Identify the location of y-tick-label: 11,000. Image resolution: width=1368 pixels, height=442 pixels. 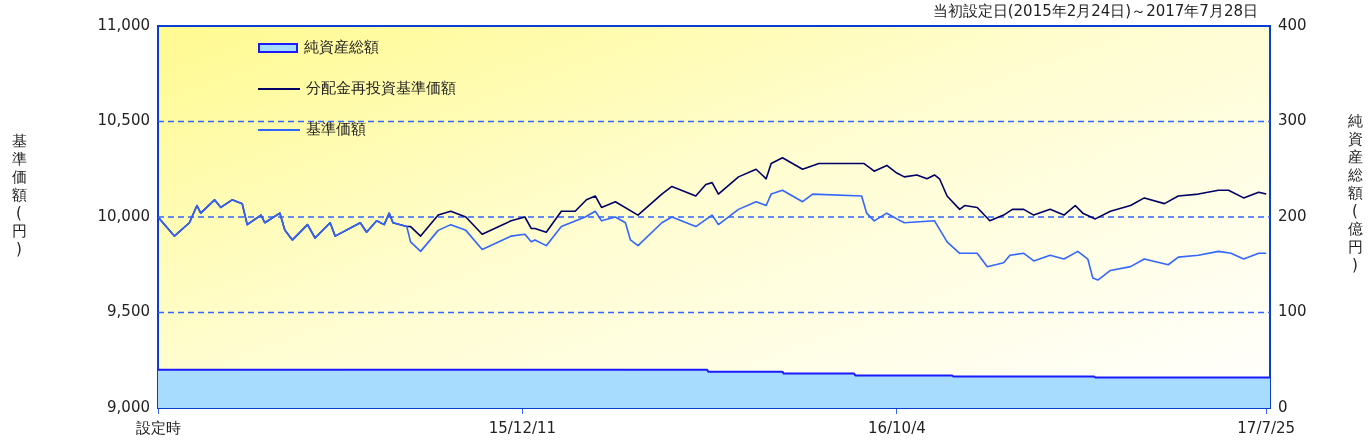
(123, 24).